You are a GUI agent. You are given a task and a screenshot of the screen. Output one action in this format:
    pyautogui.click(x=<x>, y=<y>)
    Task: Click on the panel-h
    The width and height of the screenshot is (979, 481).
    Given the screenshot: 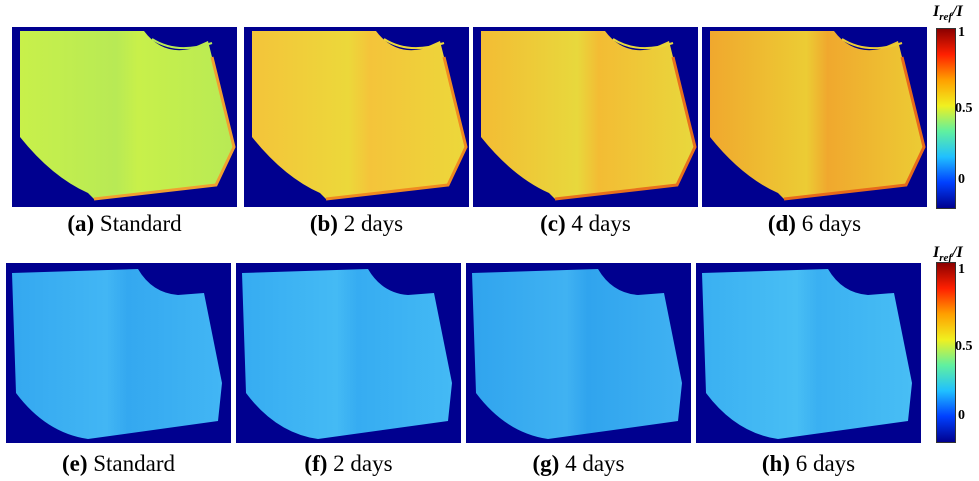 What is the action you would take?
    pyautogui.click(x=808, y=353)
    